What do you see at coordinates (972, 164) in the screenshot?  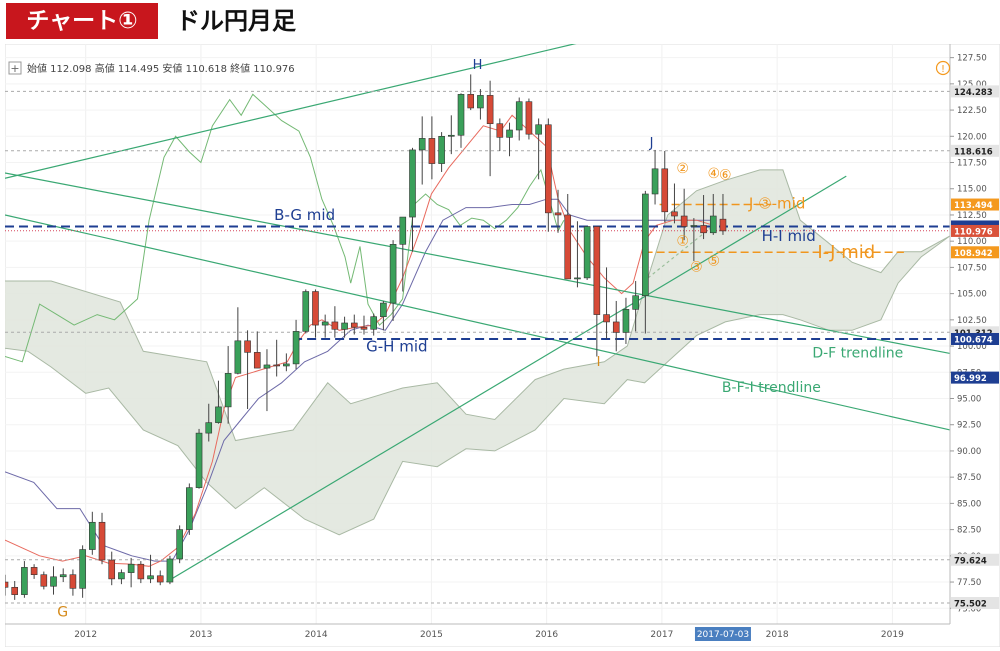 I see `price-tick-label: 117.50` at bounding box center [972, 164].